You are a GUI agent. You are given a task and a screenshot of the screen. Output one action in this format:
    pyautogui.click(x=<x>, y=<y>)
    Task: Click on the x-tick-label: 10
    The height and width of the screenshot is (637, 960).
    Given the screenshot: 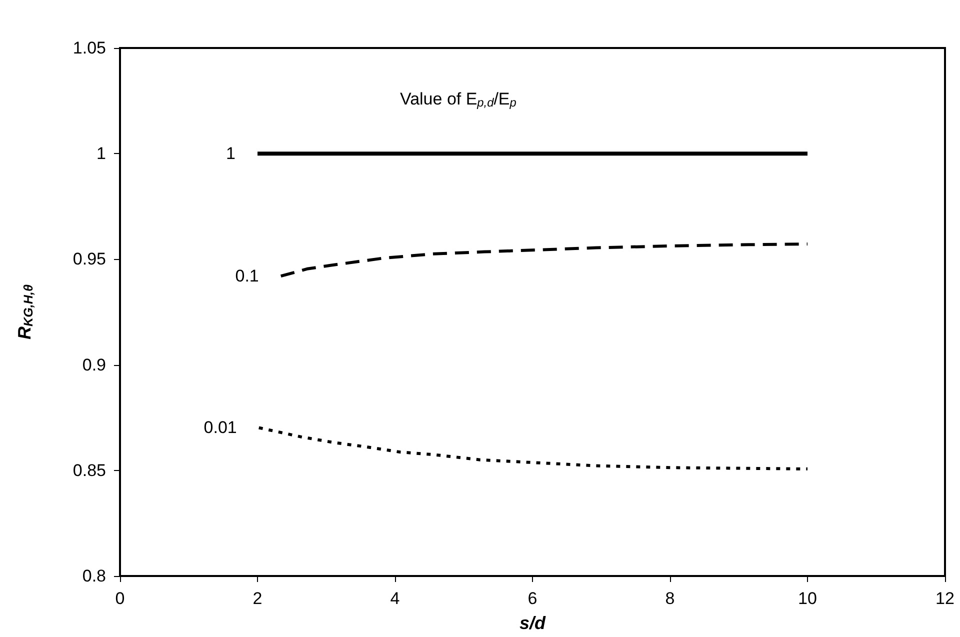 What is the action you would take?
    pyautogui.click(x=807, y=598)
    